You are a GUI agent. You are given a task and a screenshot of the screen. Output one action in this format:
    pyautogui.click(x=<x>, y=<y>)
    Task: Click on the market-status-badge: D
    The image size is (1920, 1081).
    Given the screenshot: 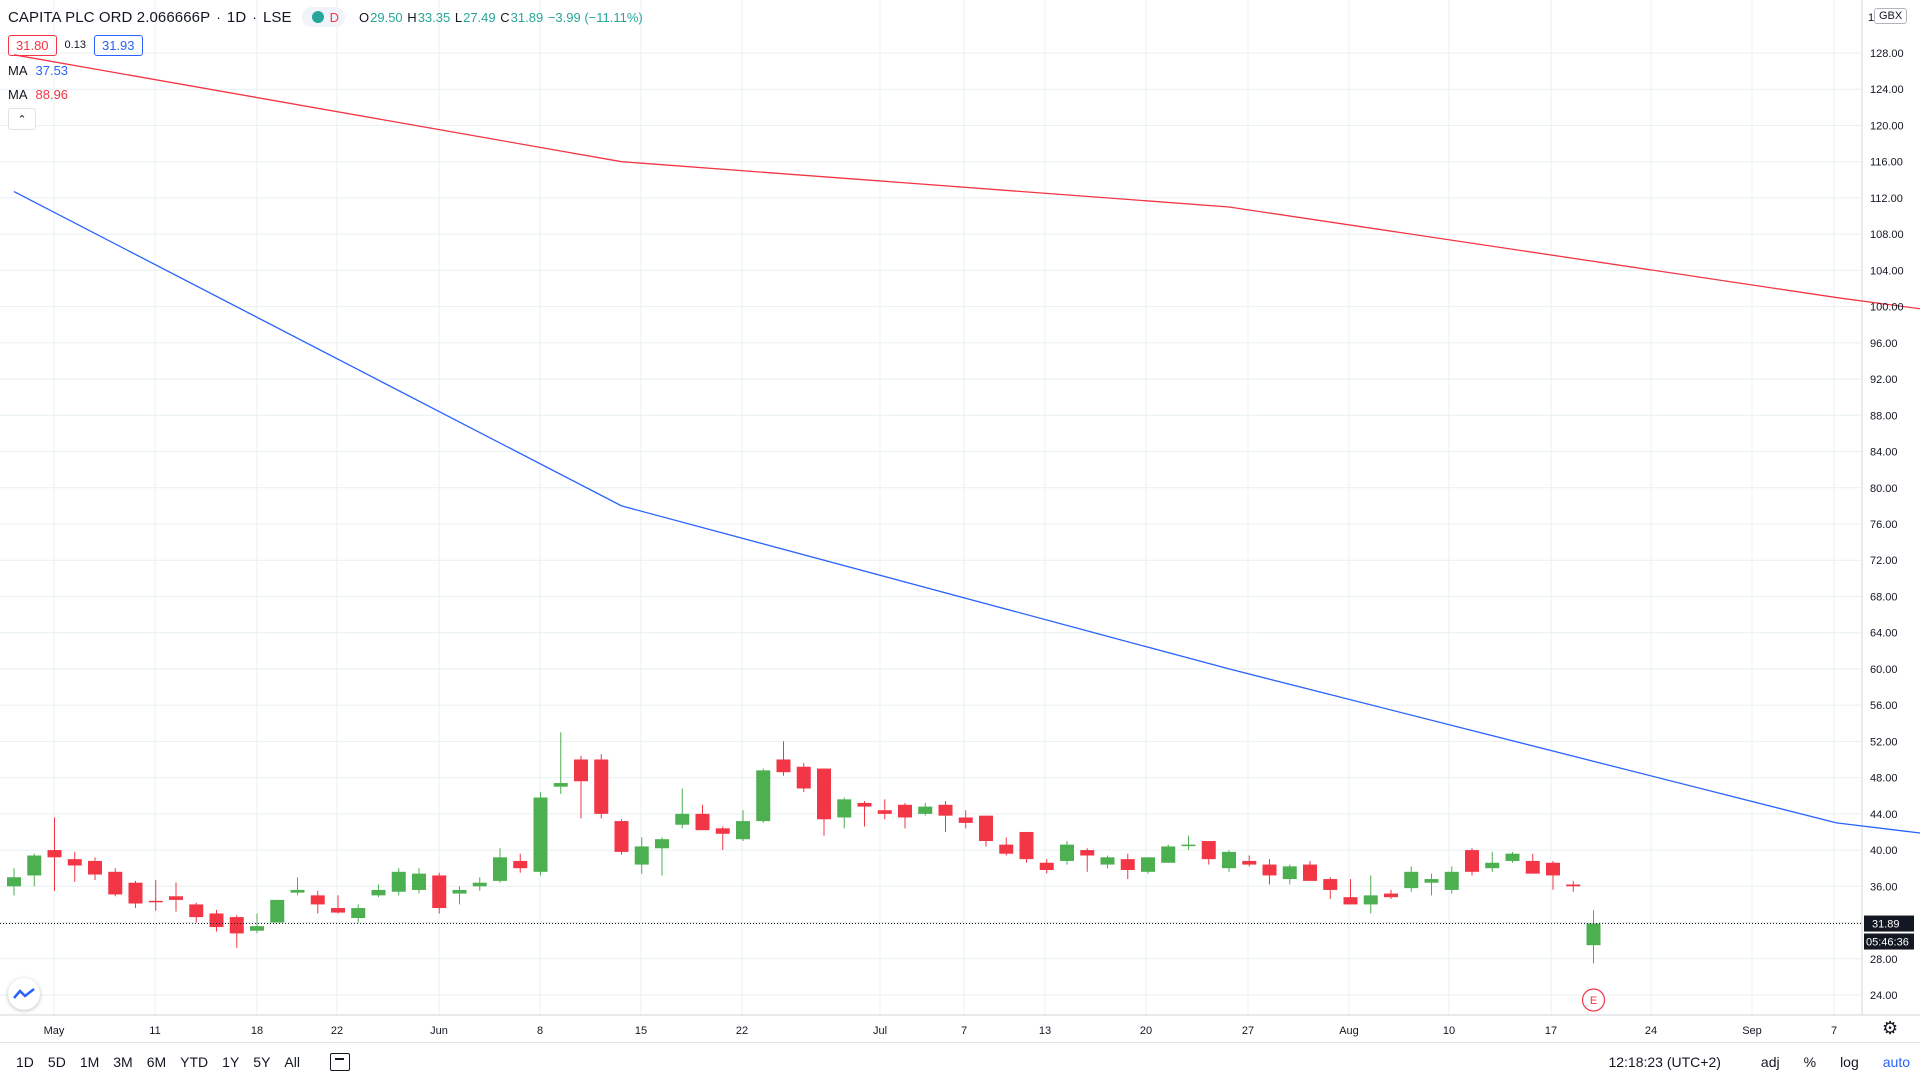 What is the action you would take?
    pyautogui.click(x=323, y=17)
    